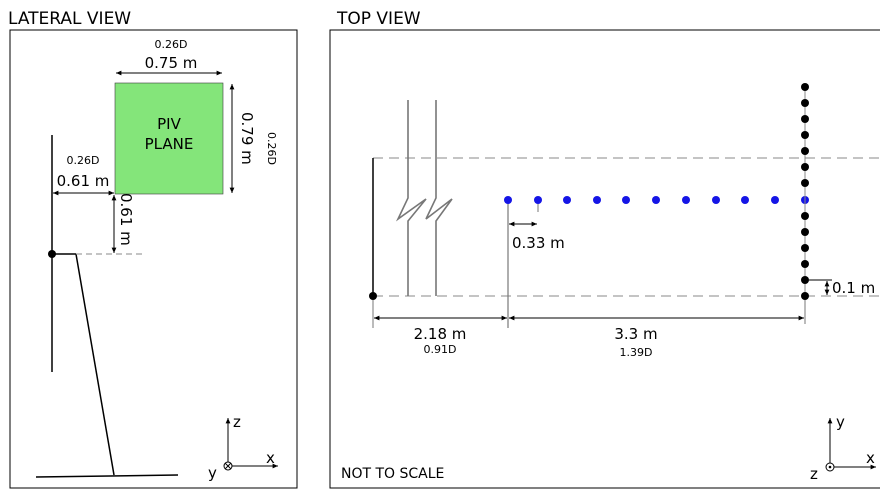 The width and height of the screenshot is (880, 491). I want to click on dist2-d-label: 1.39D, so click(636, 352).